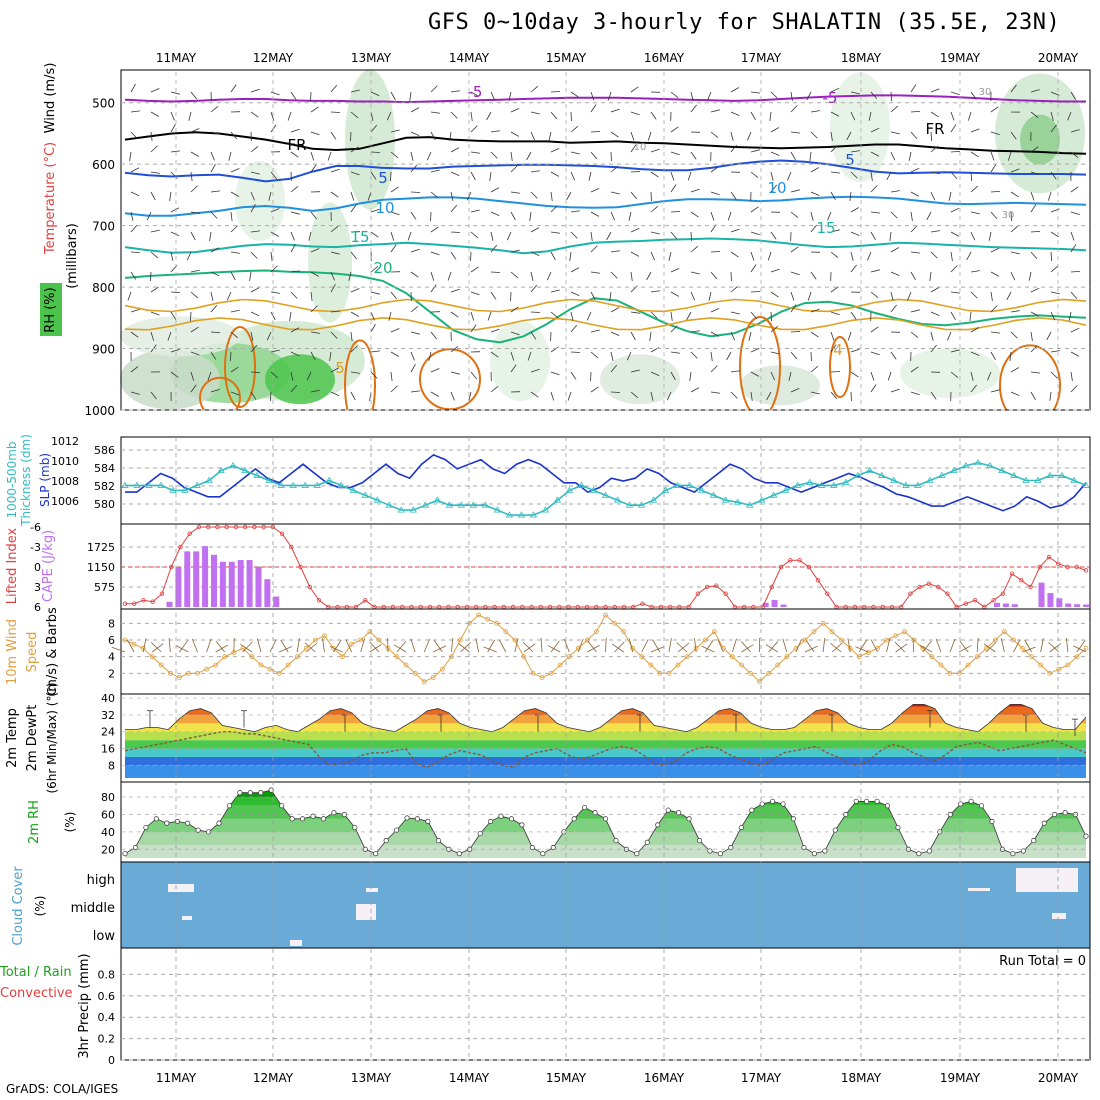  What do you see at coordinates (107, 1017) in the screenshot?
I see `y-tick-label: 0.4` at bounding box center [107, 1017].